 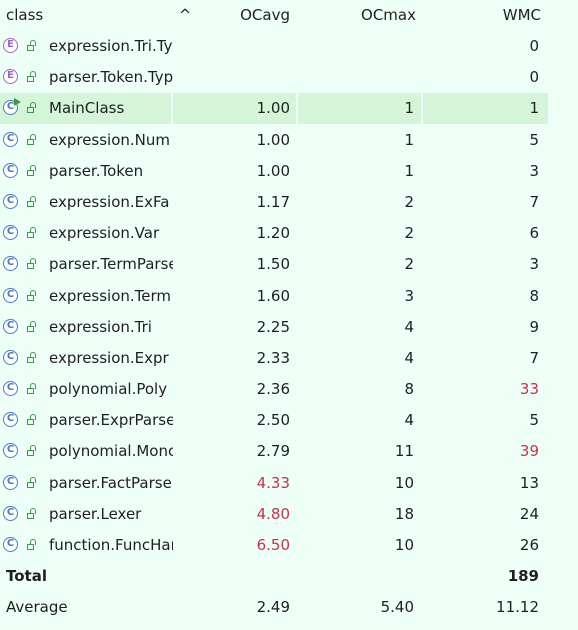 What do you see at coordinates (529, 482) in the screenshot?
I see `wmc-value: 13` at bounding box center [529, 482].